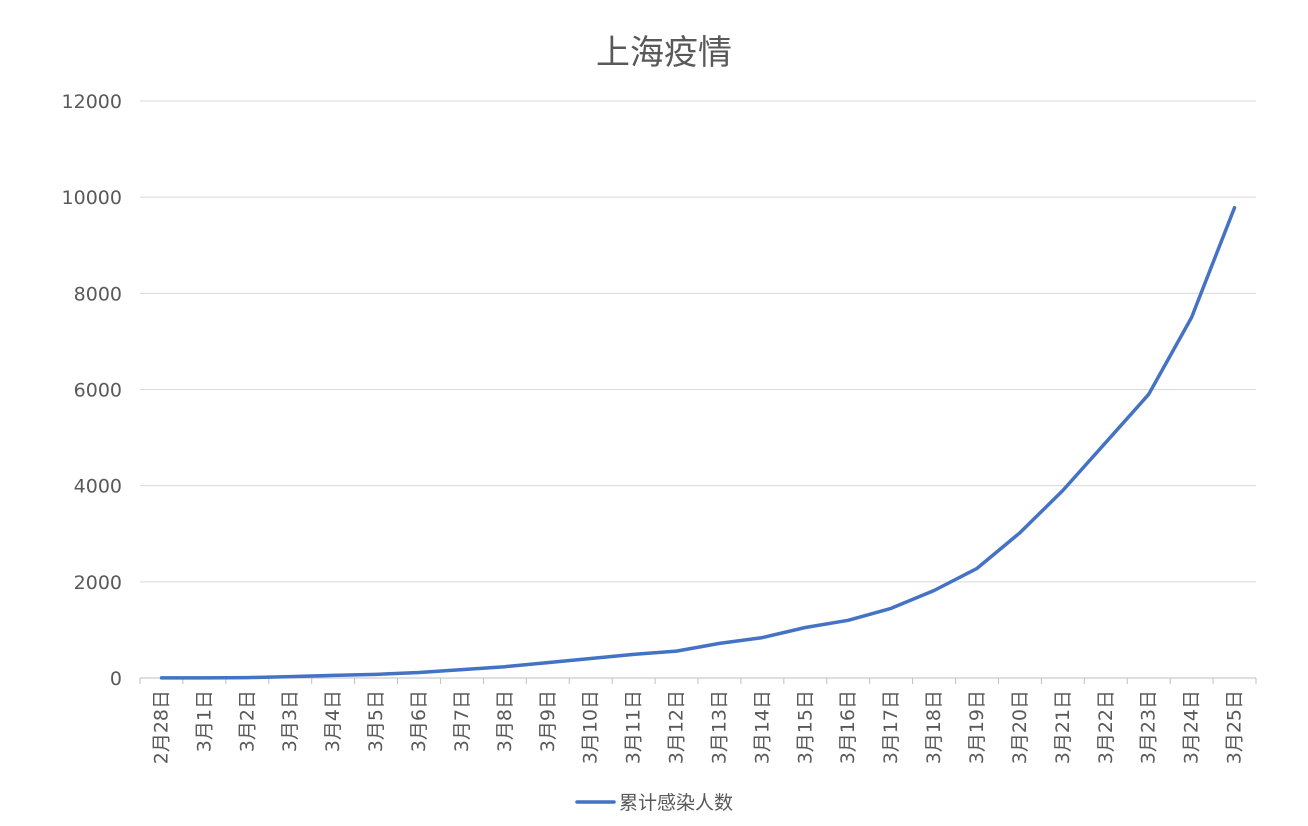 This screenshot has height=826, width=1308. I want to click on x-tick-label: 3月19日, so click(977, 727).